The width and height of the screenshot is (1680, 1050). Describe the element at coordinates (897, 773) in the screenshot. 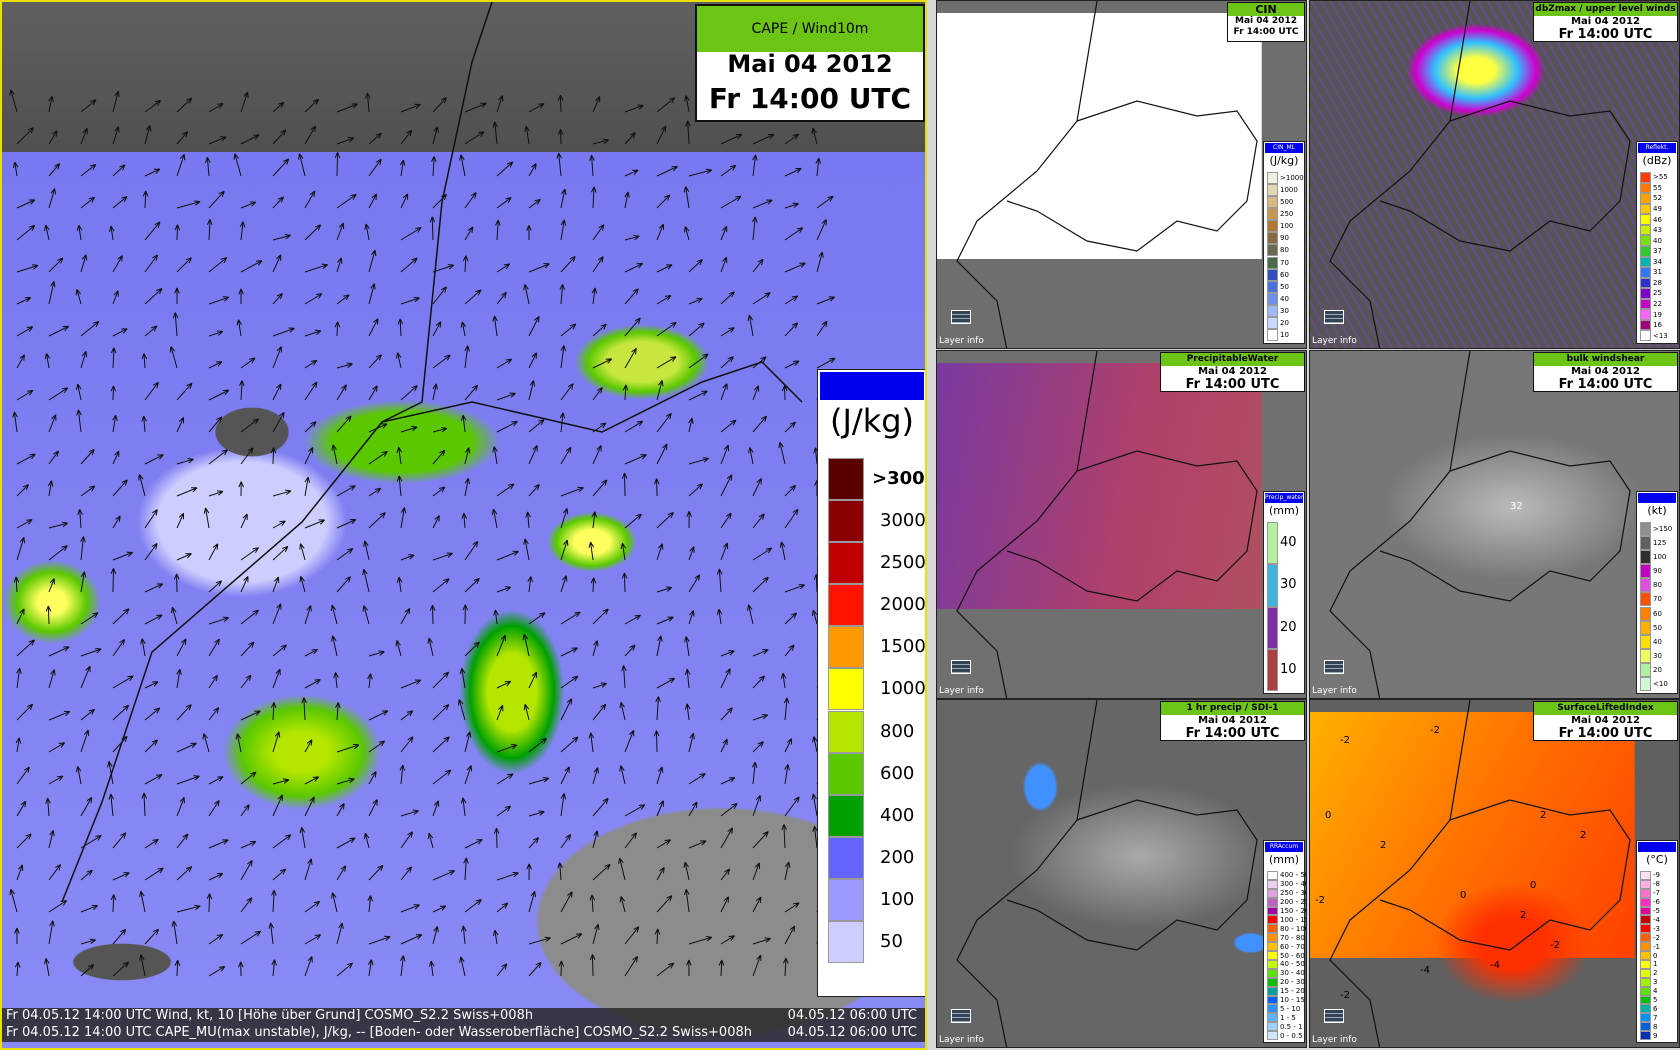

I see `legend-label: 600` at that location.